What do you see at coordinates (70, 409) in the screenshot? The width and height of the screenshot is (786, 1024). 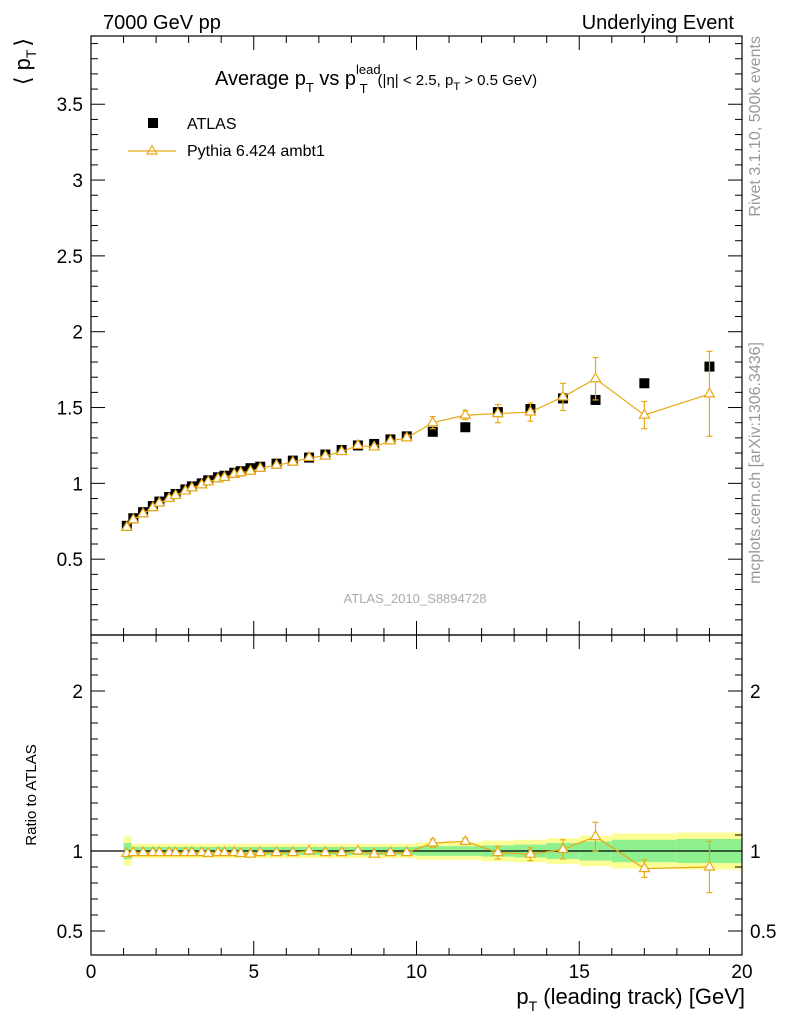 I see `main-ytick-label: 1.5` at bounding box center [70, 409].